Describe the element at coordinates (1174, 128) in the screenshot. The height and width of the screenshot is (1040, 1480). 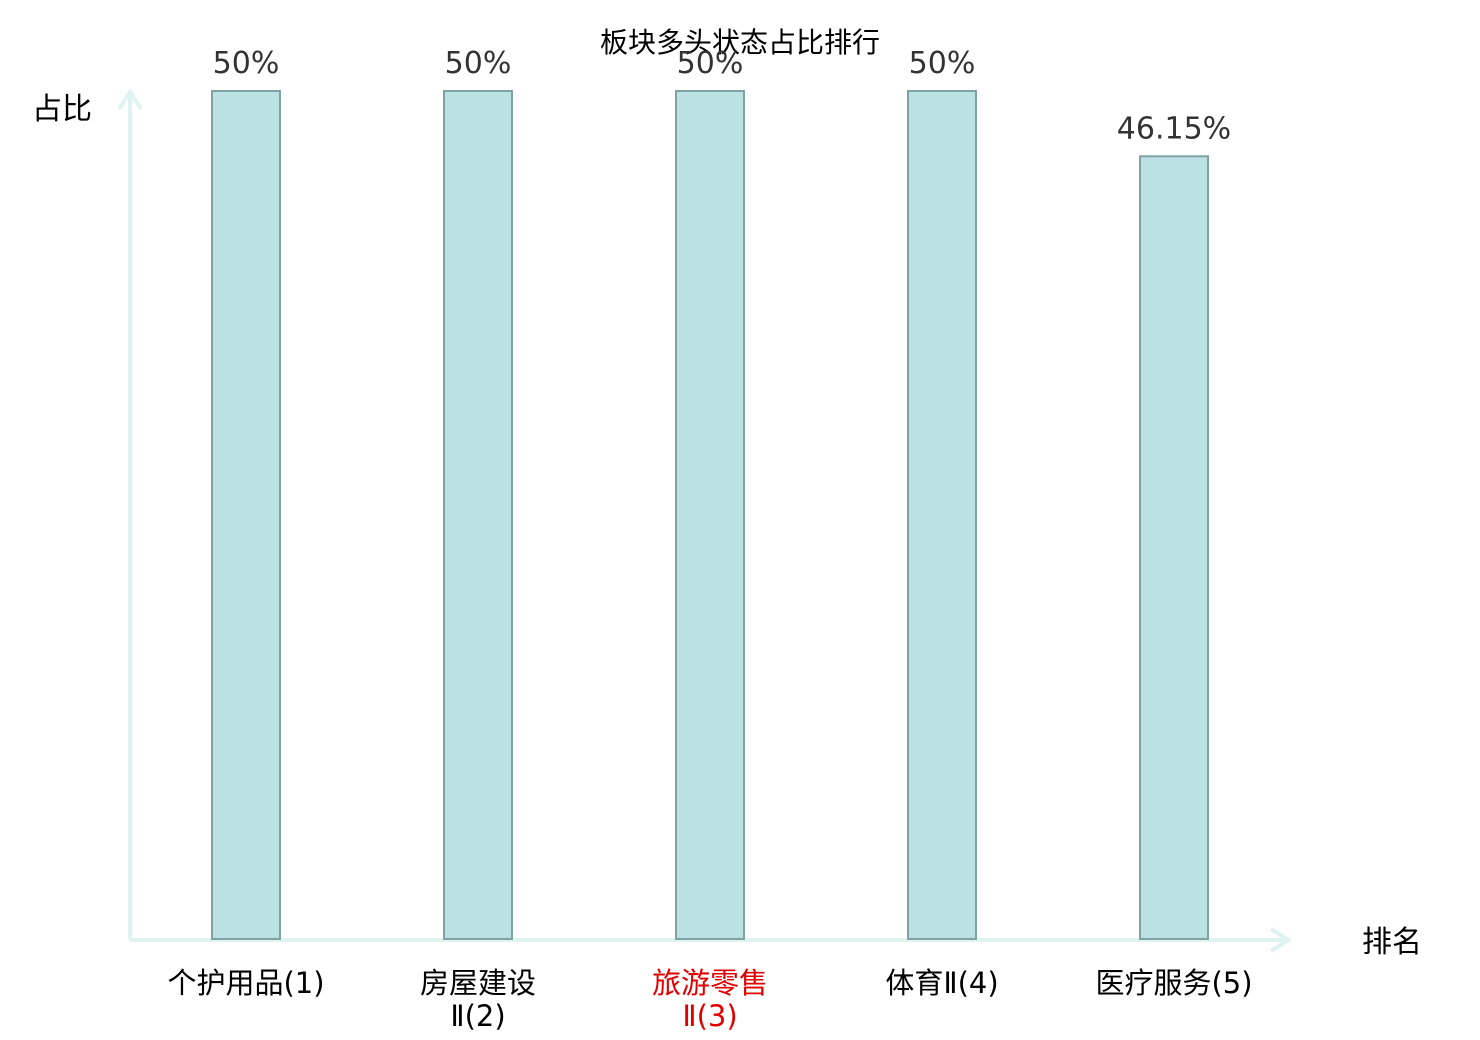
I see `bar-value-label: 46.15%` at that location.